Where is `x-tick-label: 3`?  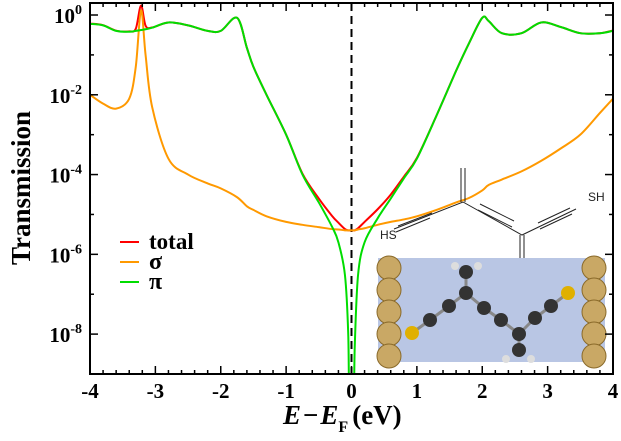
x-tick-label: 3 is located at coordinates (547, 391).